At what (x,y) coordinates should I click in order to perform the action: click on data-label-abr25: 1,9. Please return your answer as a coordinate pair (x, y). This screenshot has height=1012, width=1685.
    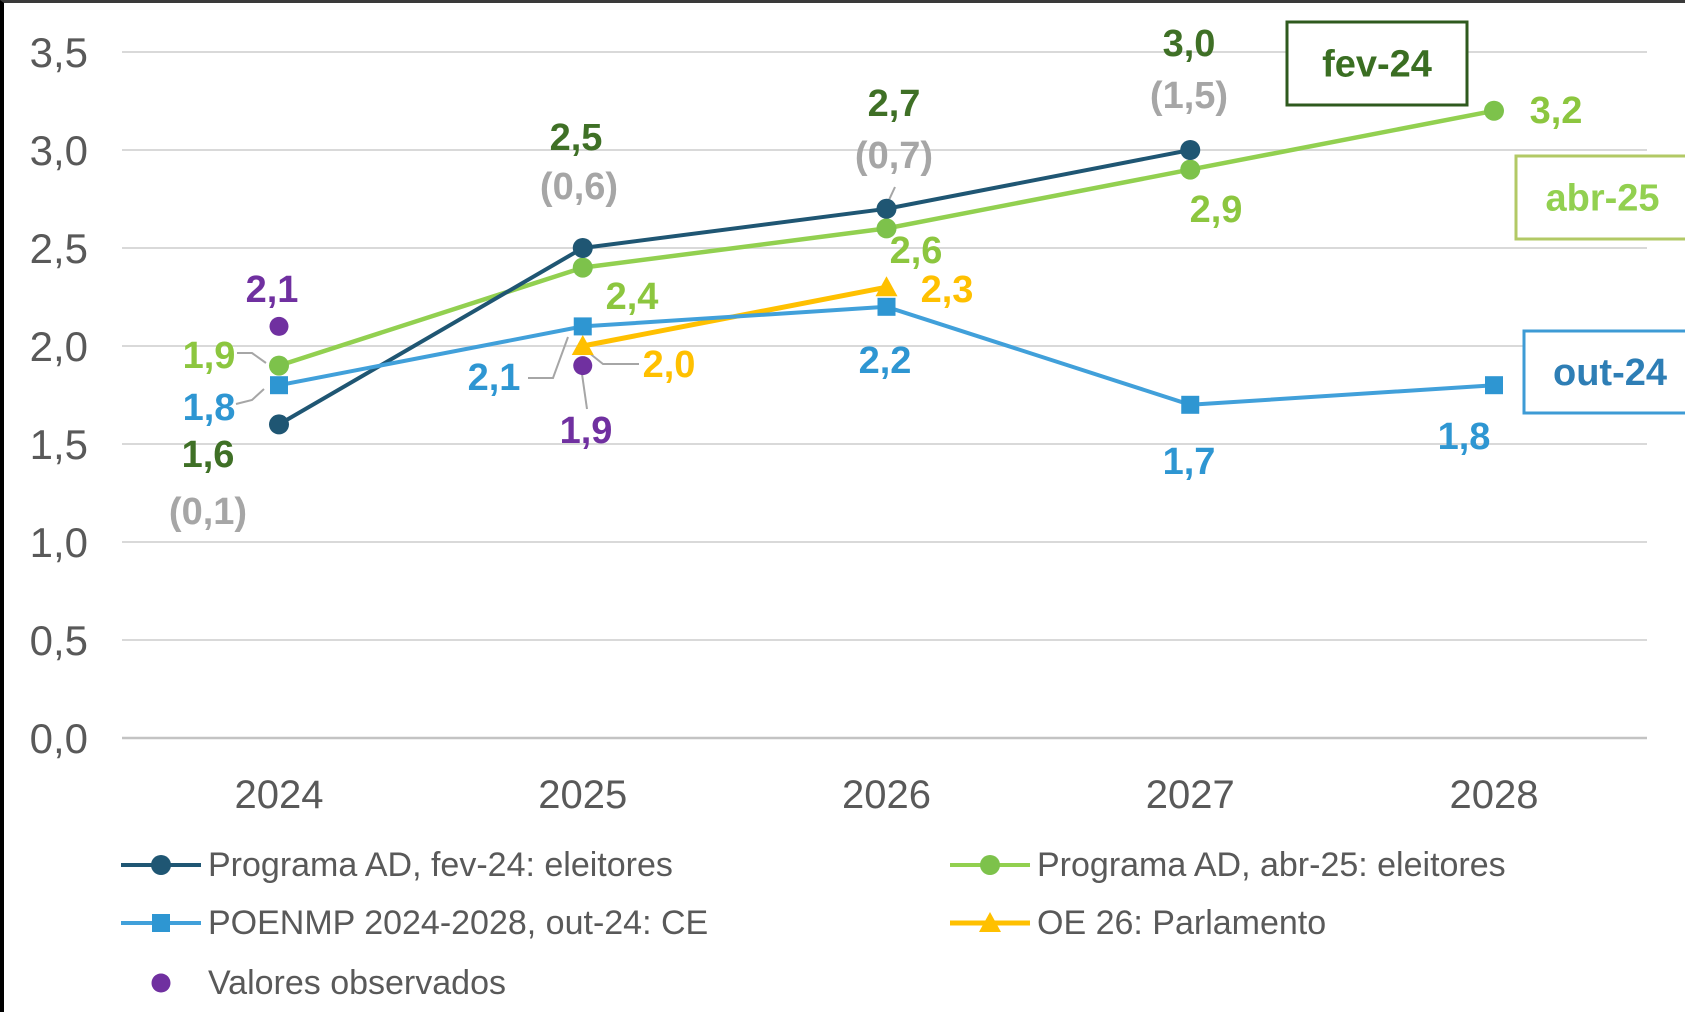
    Looking at the image, I should click on (209, 356).